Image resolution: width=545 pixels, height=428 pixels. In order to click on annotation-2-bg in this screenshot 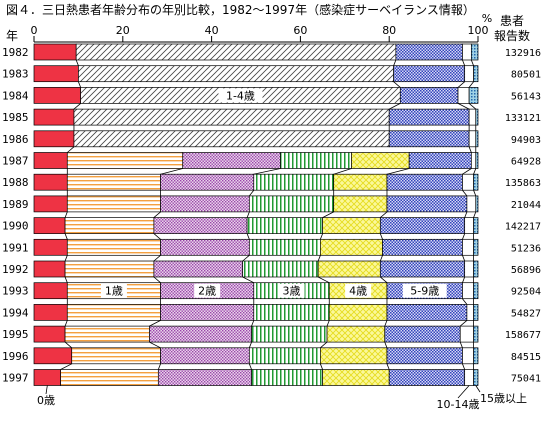, I will do `click(207, 290)`.